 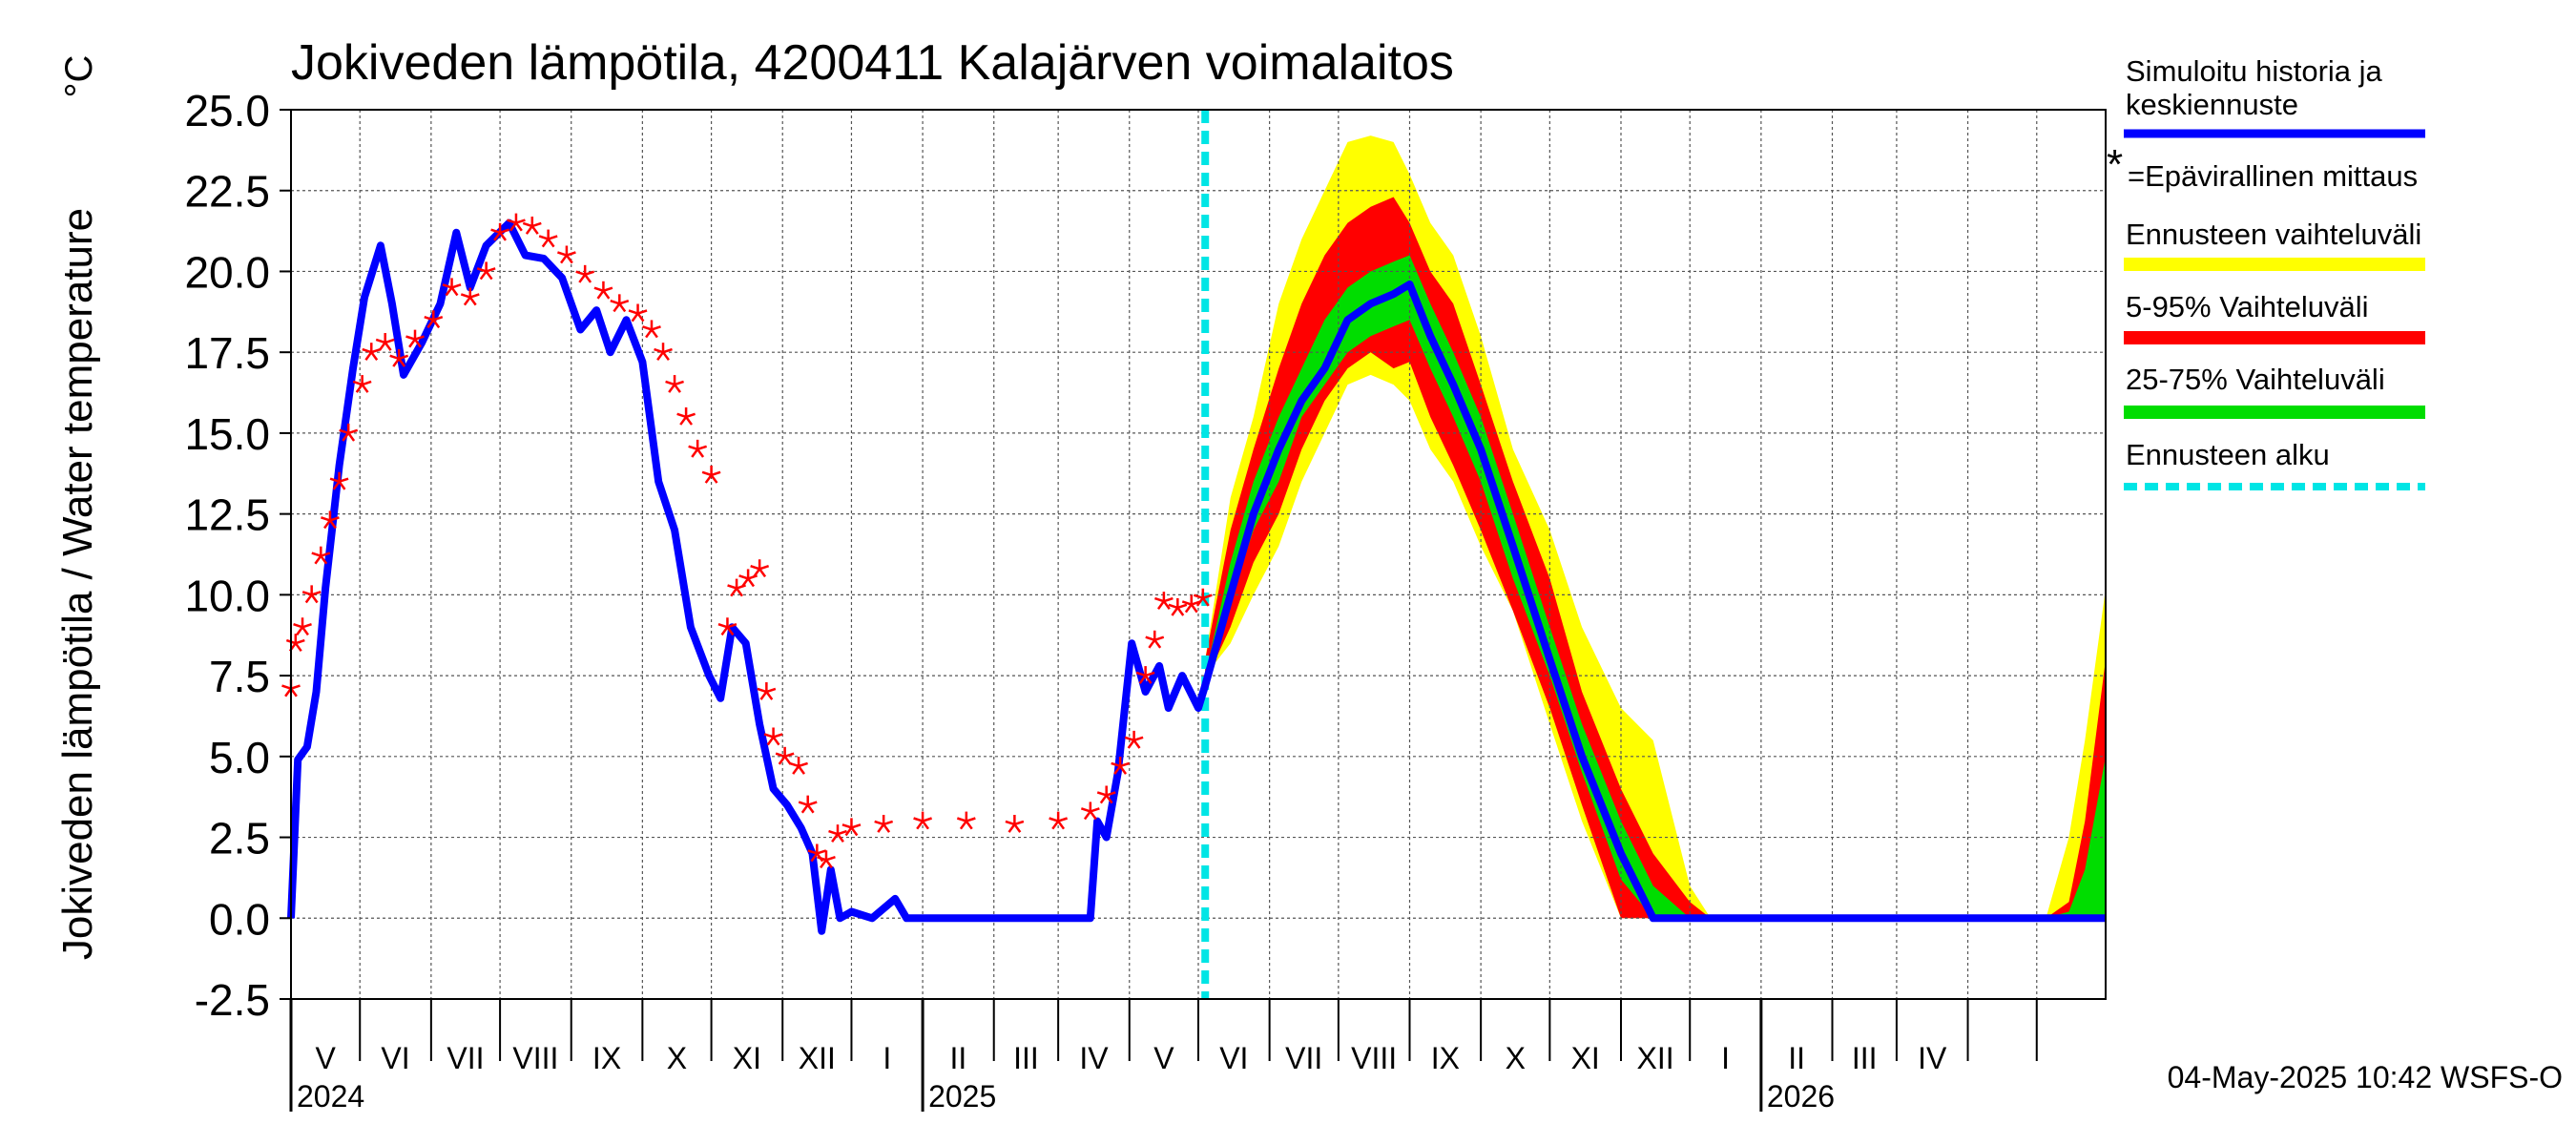 What do you see at coordinates (1725, 1058) in the screenshot?
I see `x-month-label: I` at bounding box center [1725, 1058].